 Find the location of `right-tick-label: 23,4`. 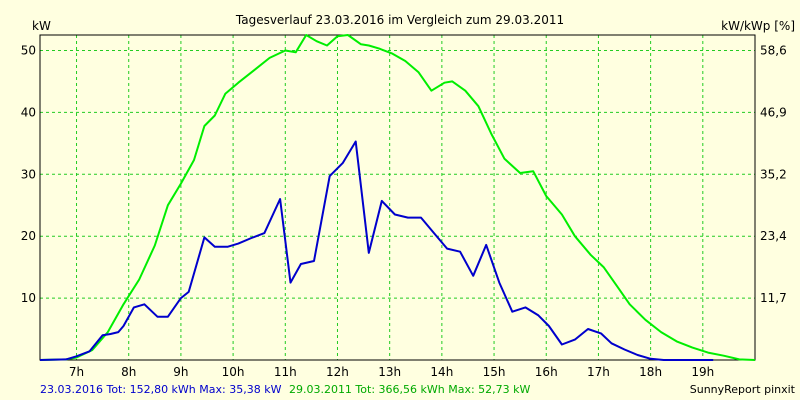

right-tick-label: 23,4 is located at coordinates (773, 236).